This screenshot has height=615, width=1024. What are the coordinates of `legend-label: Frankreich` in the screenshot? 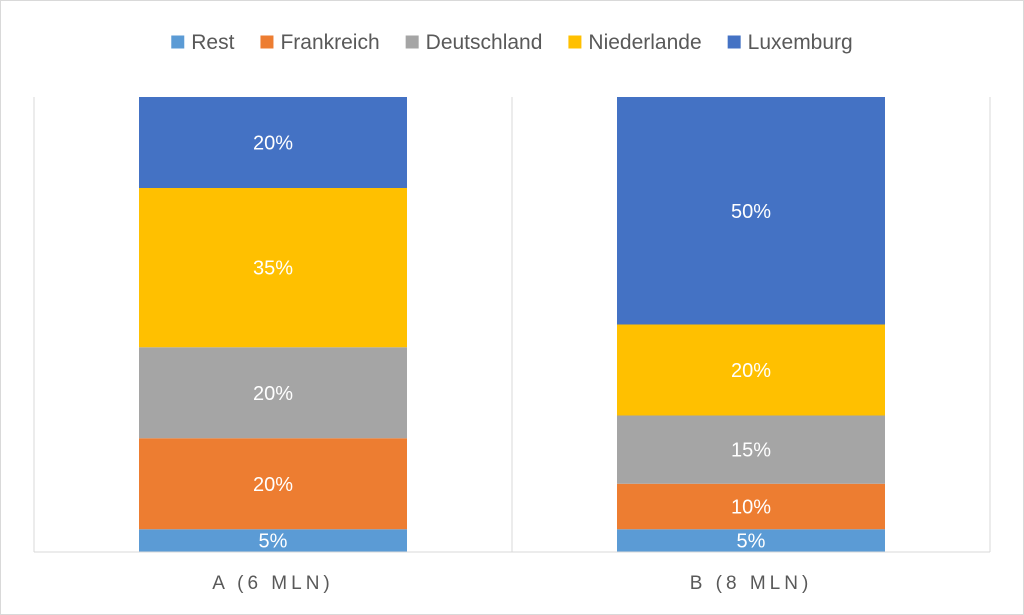 It's located at (329, 42).